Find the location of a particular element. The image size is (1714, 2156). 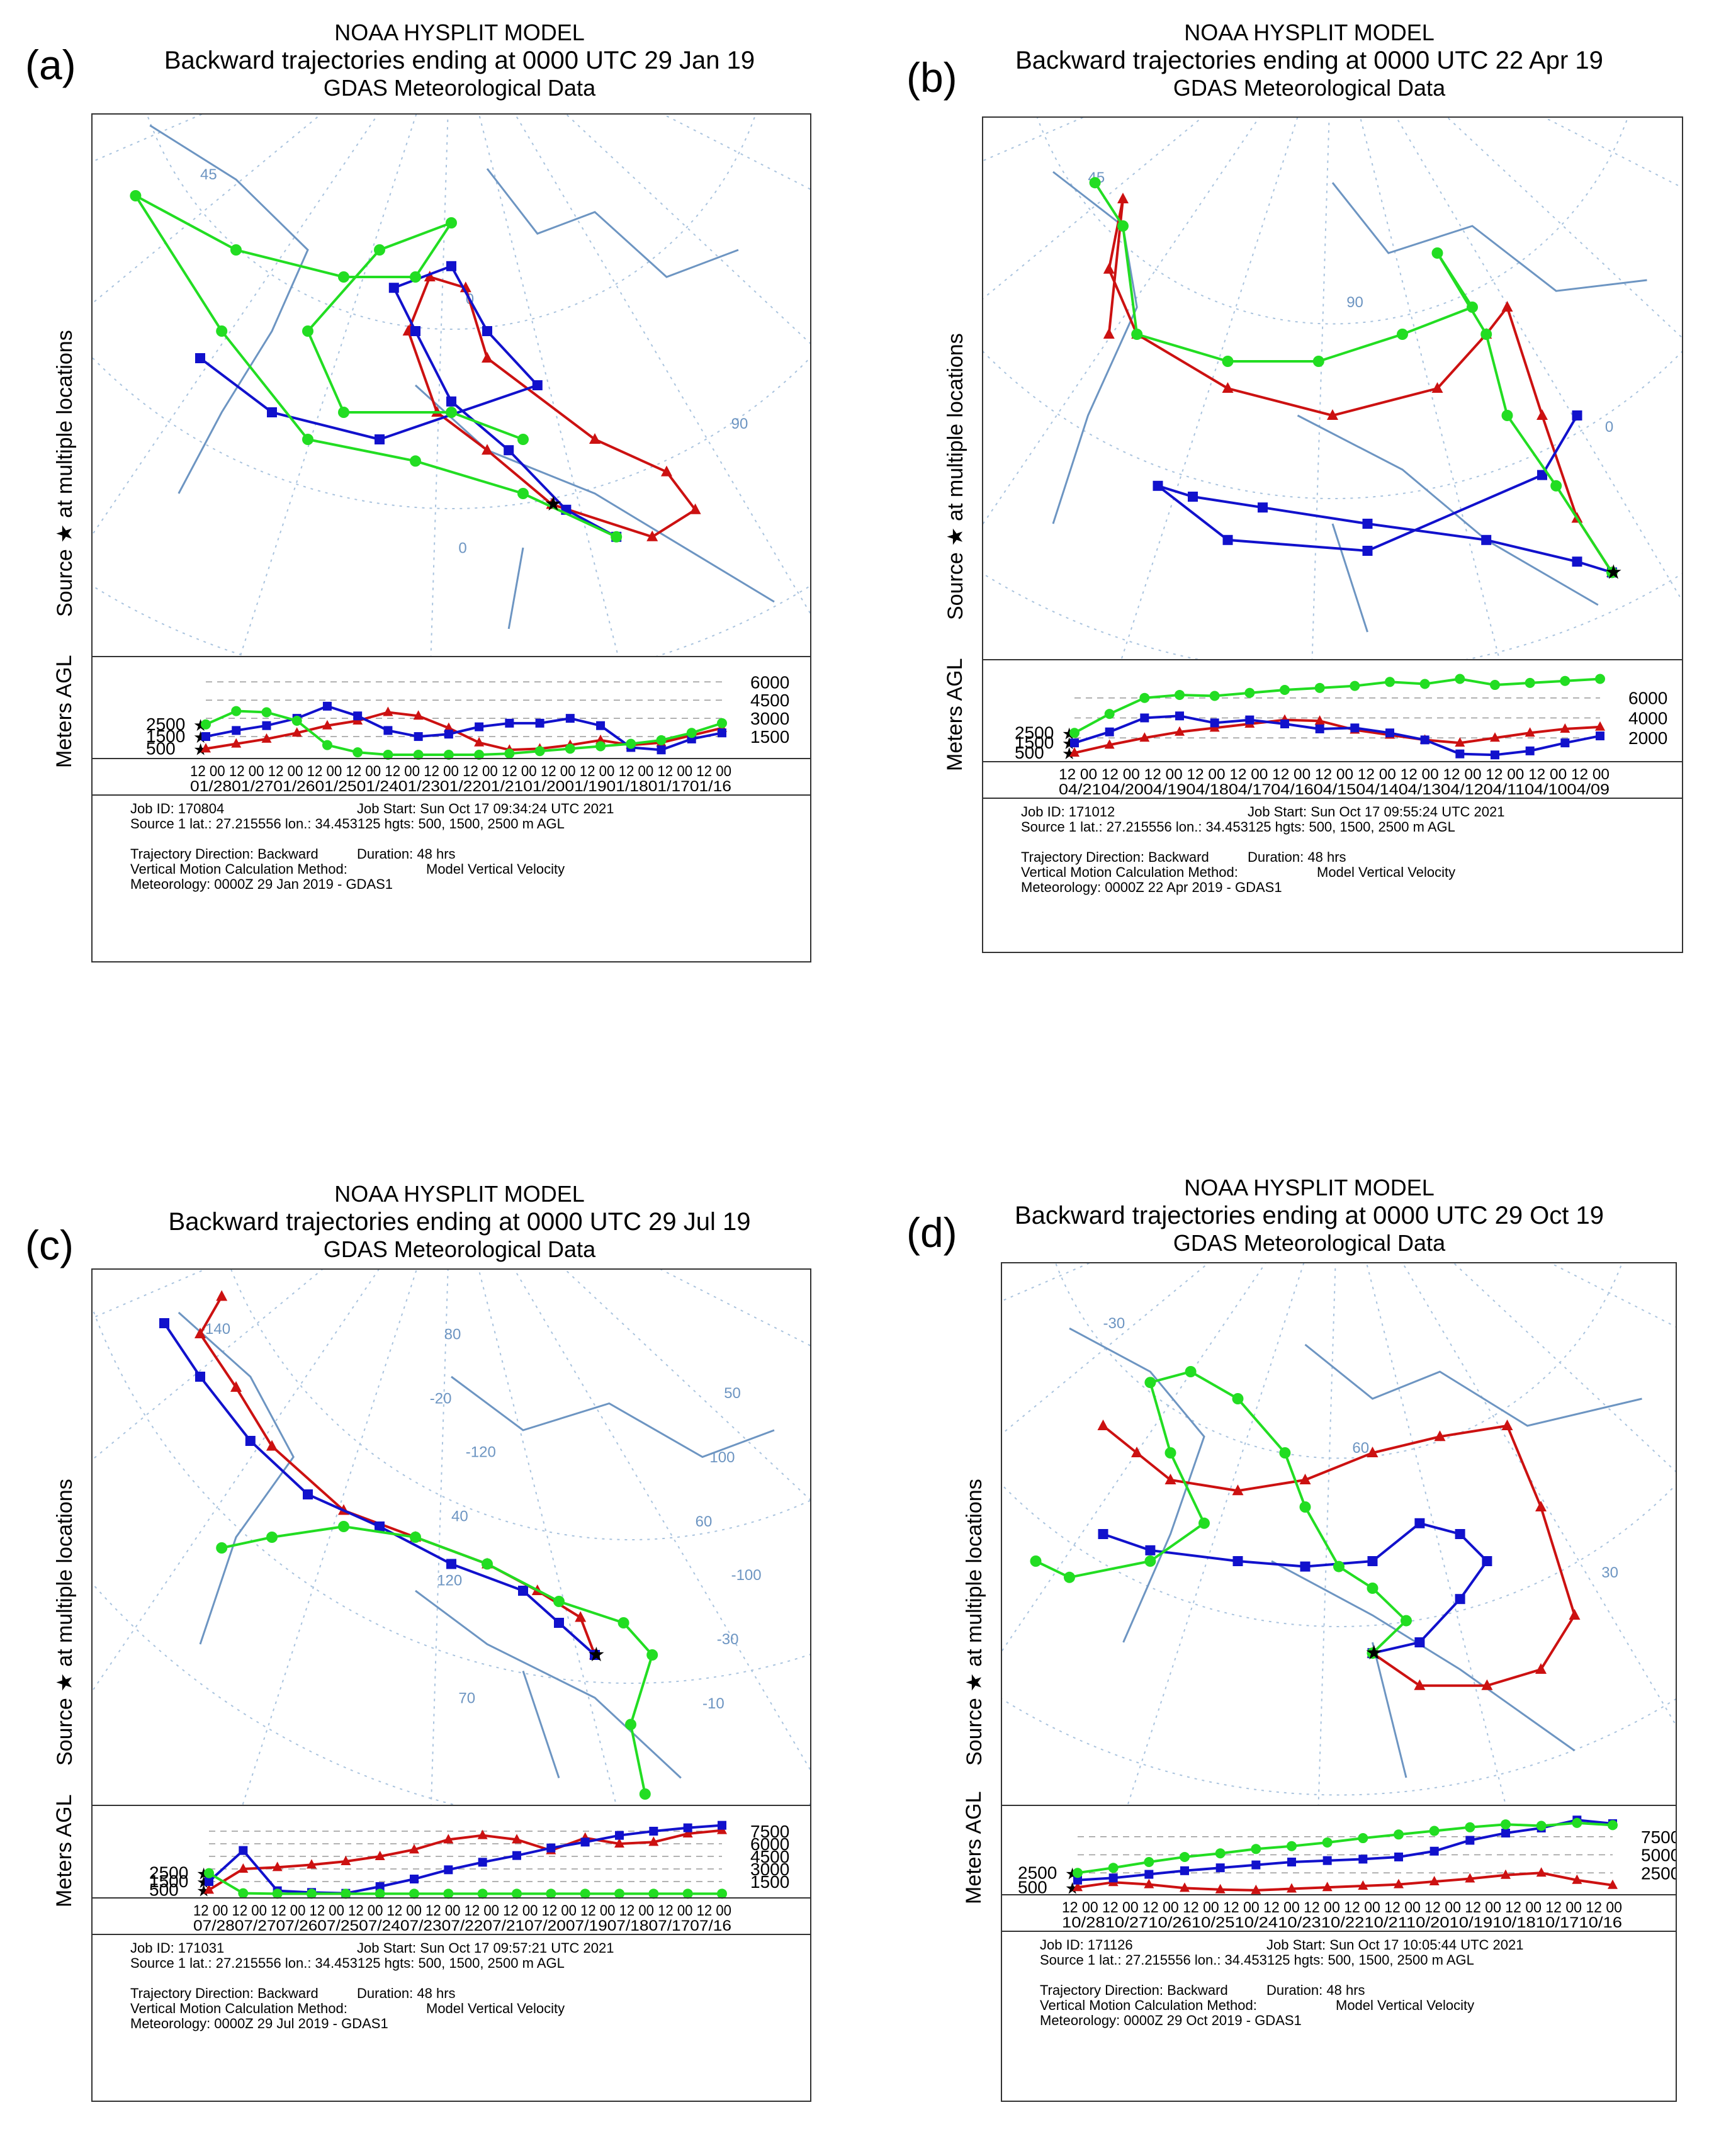

map-trajectory-500-m is located at coordinates (1339, 1555).